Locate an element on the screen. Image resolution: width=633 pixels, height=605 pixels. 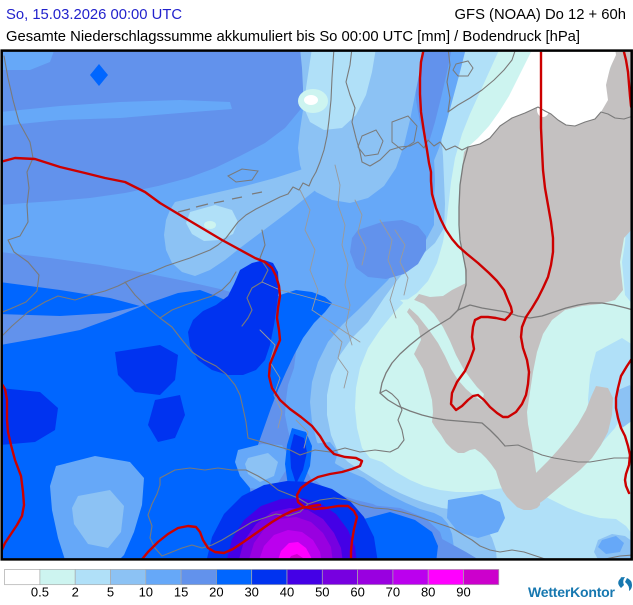
svg-text: 70 is located at coordinates (393, 592).